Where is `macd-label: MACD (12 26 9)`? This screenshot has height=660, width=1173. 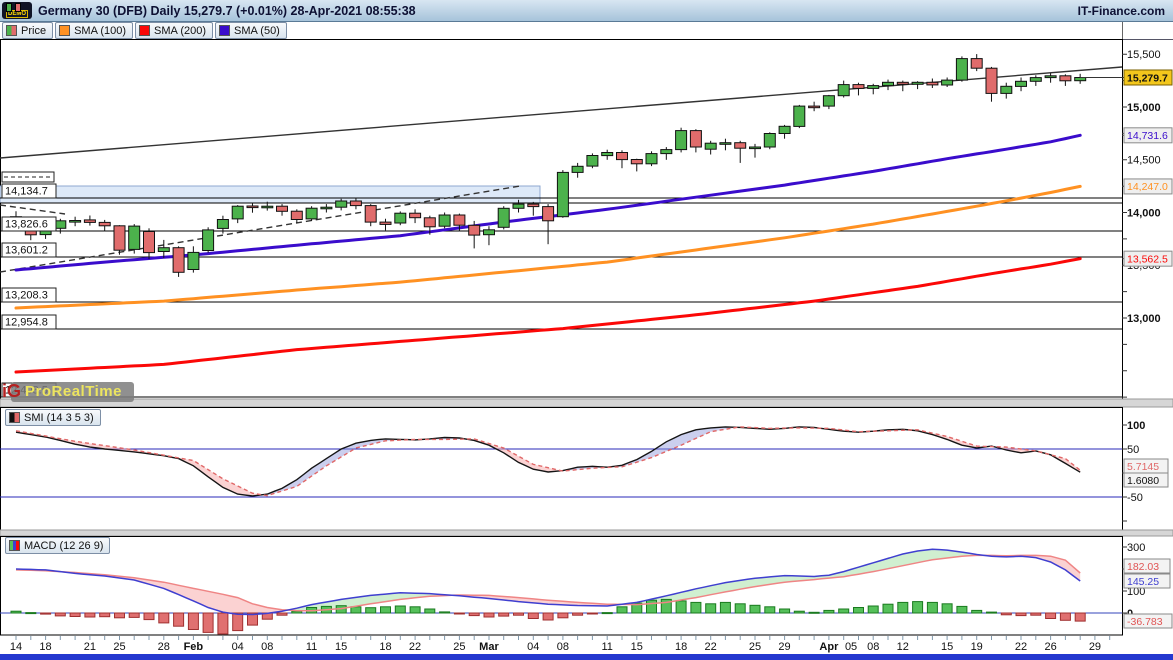 macd-label: MACD (12 26 9) is located at coordinates (64, 545).